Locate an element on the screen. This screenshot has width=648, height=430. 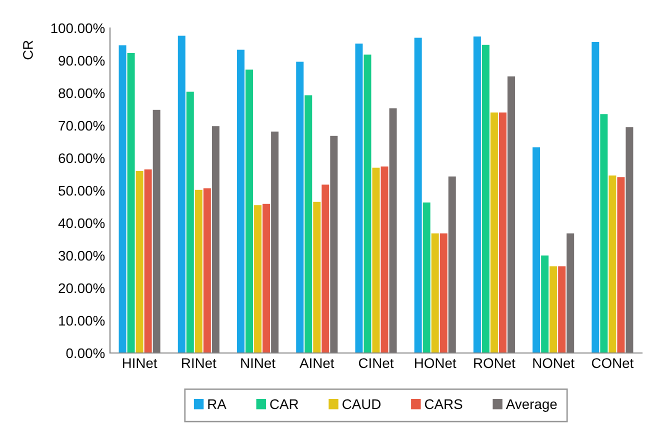
legend-label: RA is located at coordinates (217, 404).